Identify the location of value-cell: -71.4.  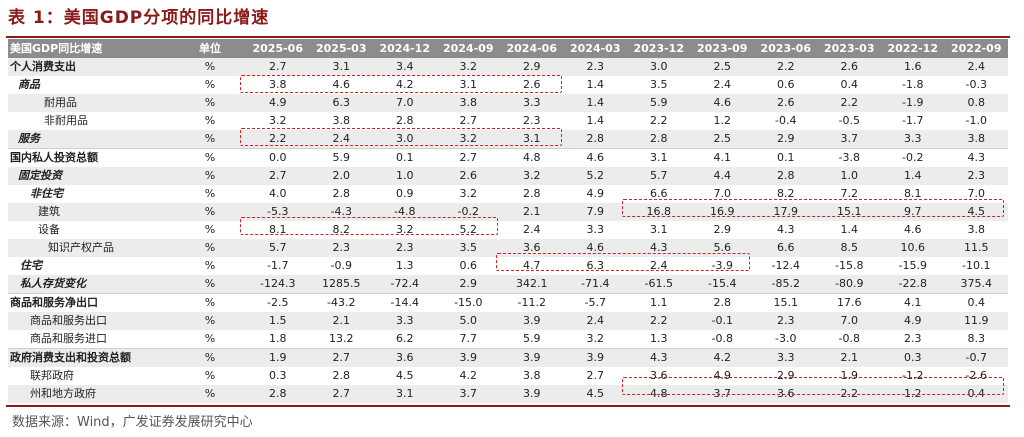
(595, 284).